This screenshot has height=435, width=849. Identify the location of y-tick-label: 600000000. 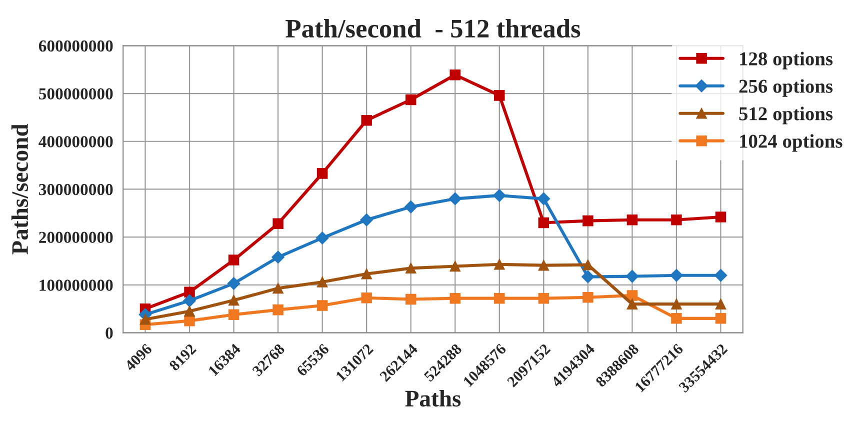
(75, 46).